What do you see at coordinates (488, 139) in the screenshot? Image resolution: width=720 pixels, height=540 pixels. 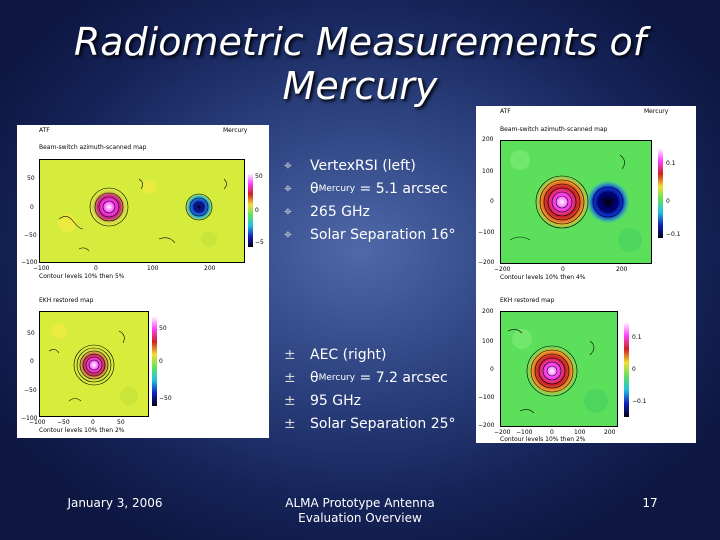 I see `right-top-ytick: 200` at bounding box center [488, 139].